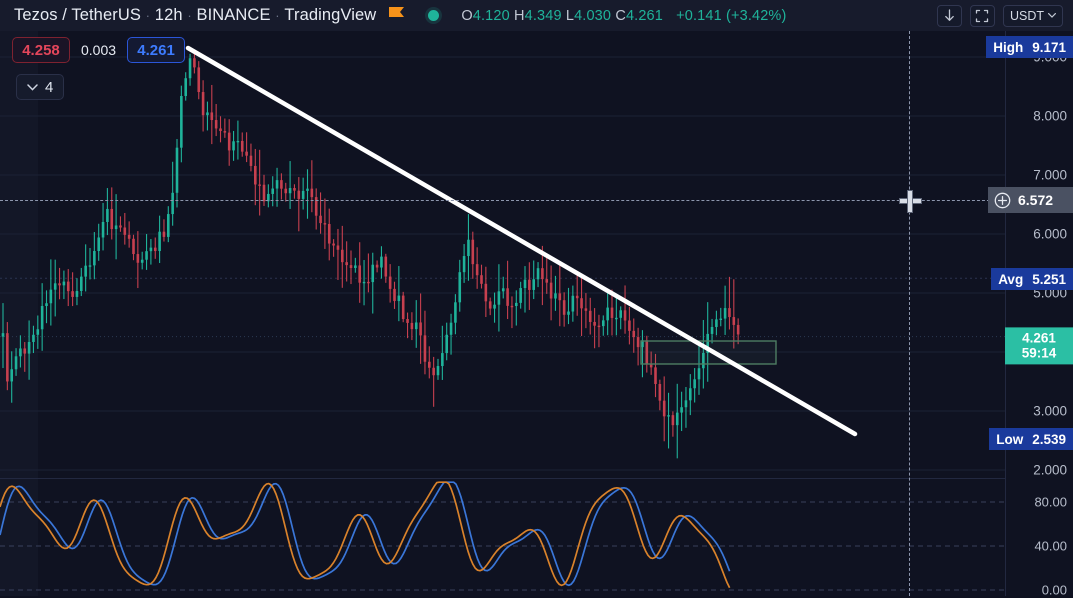 The height and width of the screenshot is (598, 1073). I want to click on bid-badge: 4.258, so click(41, 50).